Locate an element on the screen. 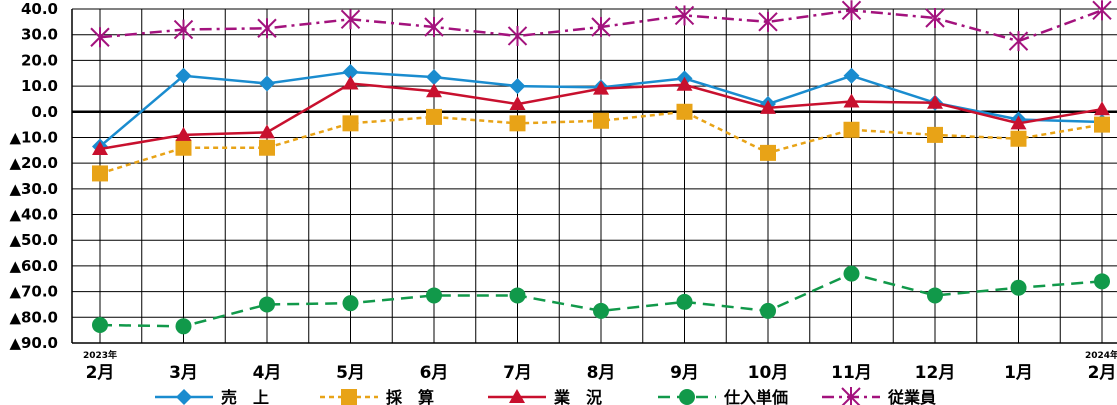 This screenshot has width=1117, height=405. x-tick-label: 11月 is located at coordinates (851, 373).